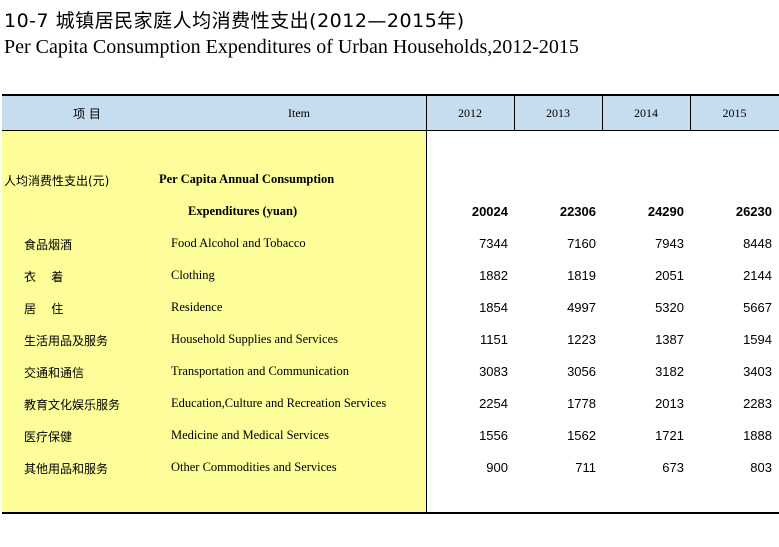 The width and height of the screenshot is (779, 547). Describe the element at coordinates (497, 467) in the screenshot. I see `row-value-2012: 900` at that location.